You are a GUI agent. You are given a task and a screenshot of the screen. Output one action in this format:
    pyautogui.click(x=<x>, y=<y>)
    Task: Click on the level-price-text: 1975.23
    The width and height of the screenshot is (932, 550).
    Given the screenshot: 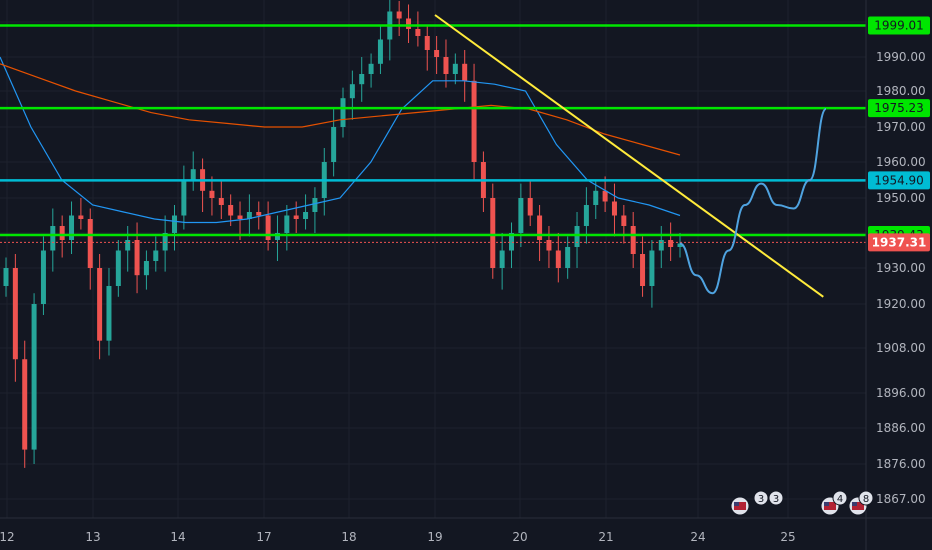 What is the action you would take?
    pyautogui.click(x=899, y=108)
    